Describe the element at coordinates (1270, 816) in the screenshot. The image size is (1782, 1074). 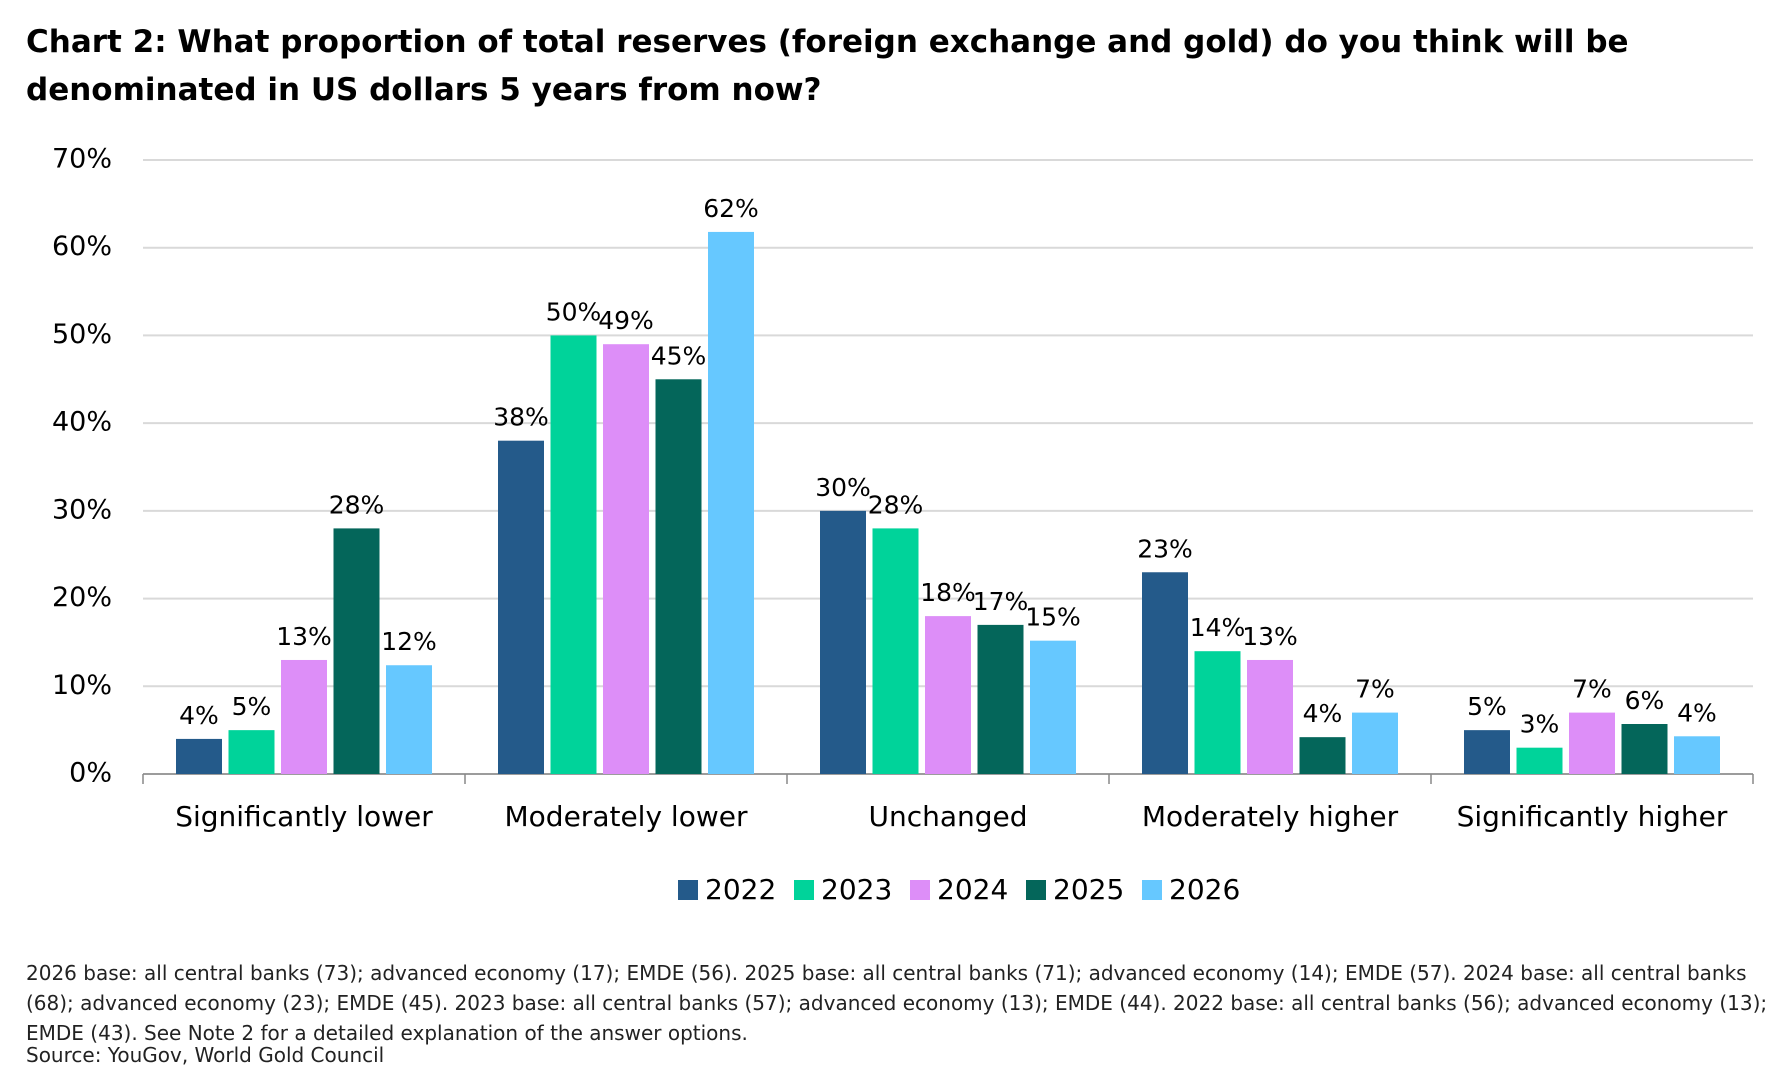
I see `x-tick-label: Moderately higher` at that location.